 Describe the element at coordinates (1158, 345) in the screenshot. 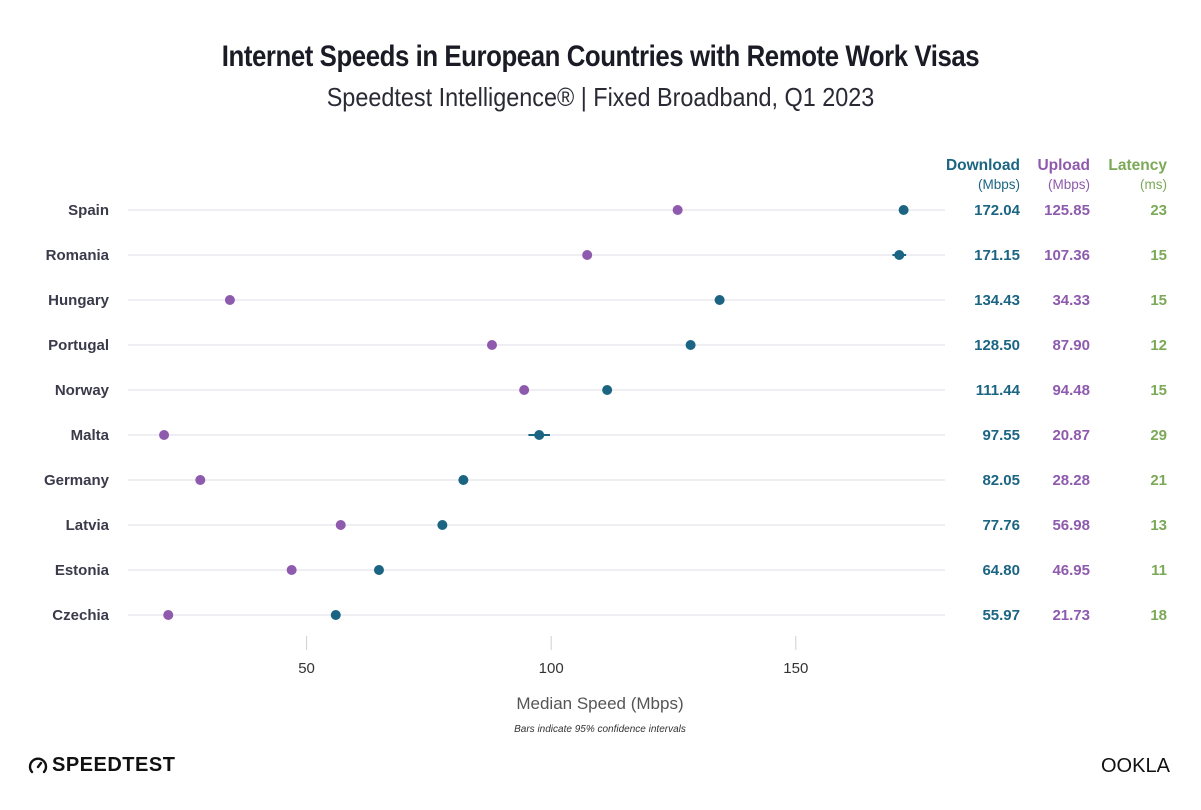

I see `latency-value: 12` at that location.